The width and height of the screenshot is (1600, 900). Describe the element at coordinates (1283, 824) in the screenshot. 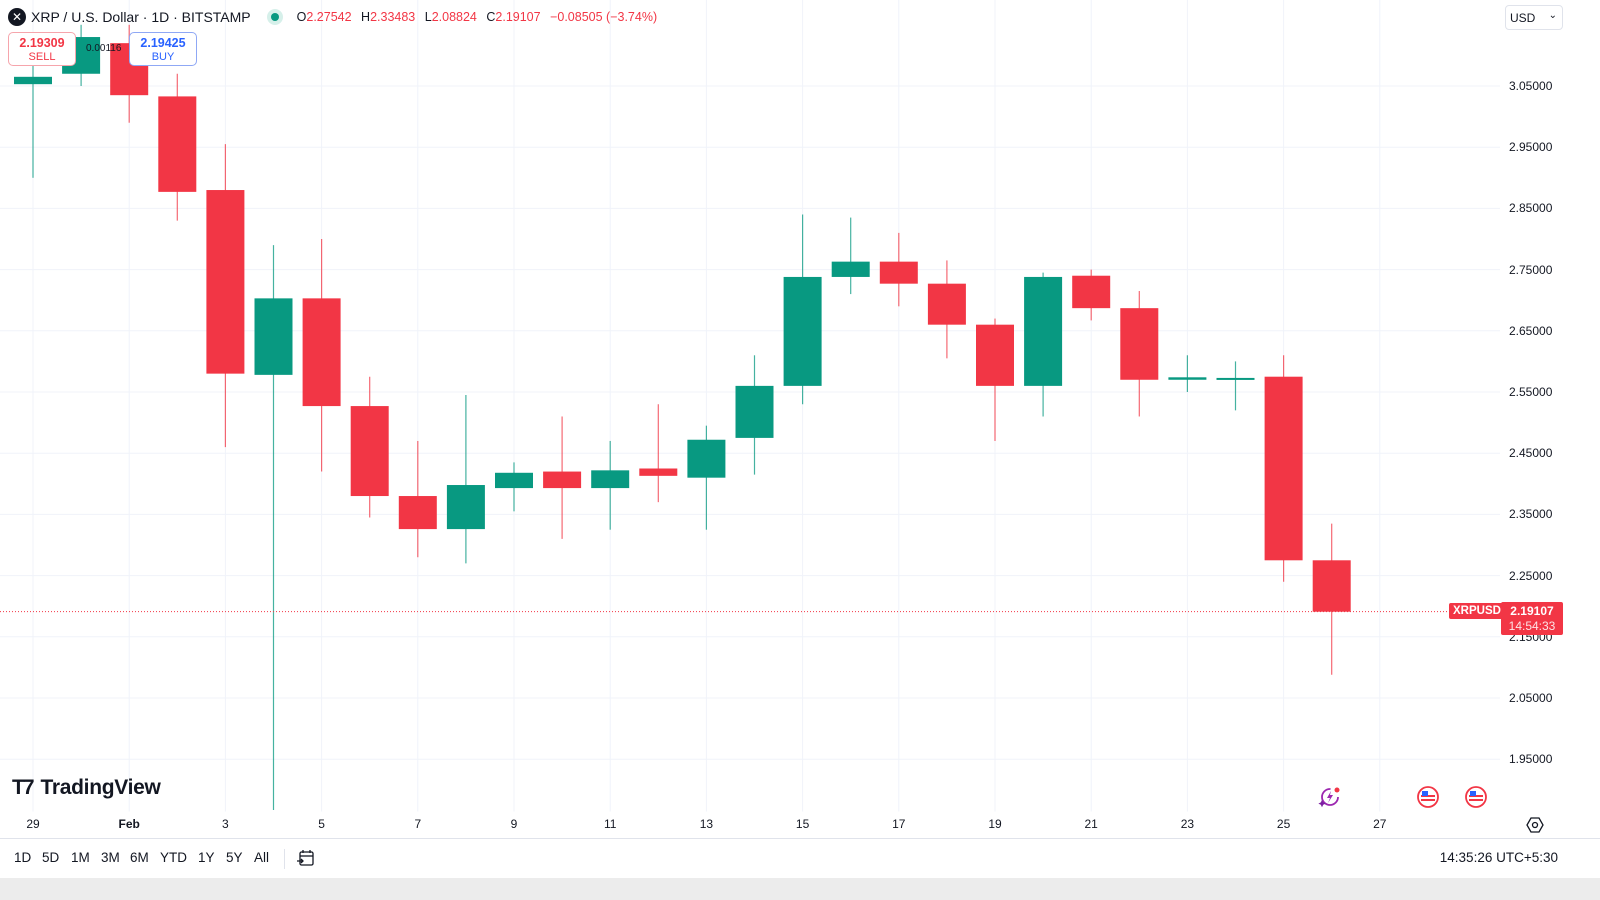

I see `time-tick-label: 25` at that location.